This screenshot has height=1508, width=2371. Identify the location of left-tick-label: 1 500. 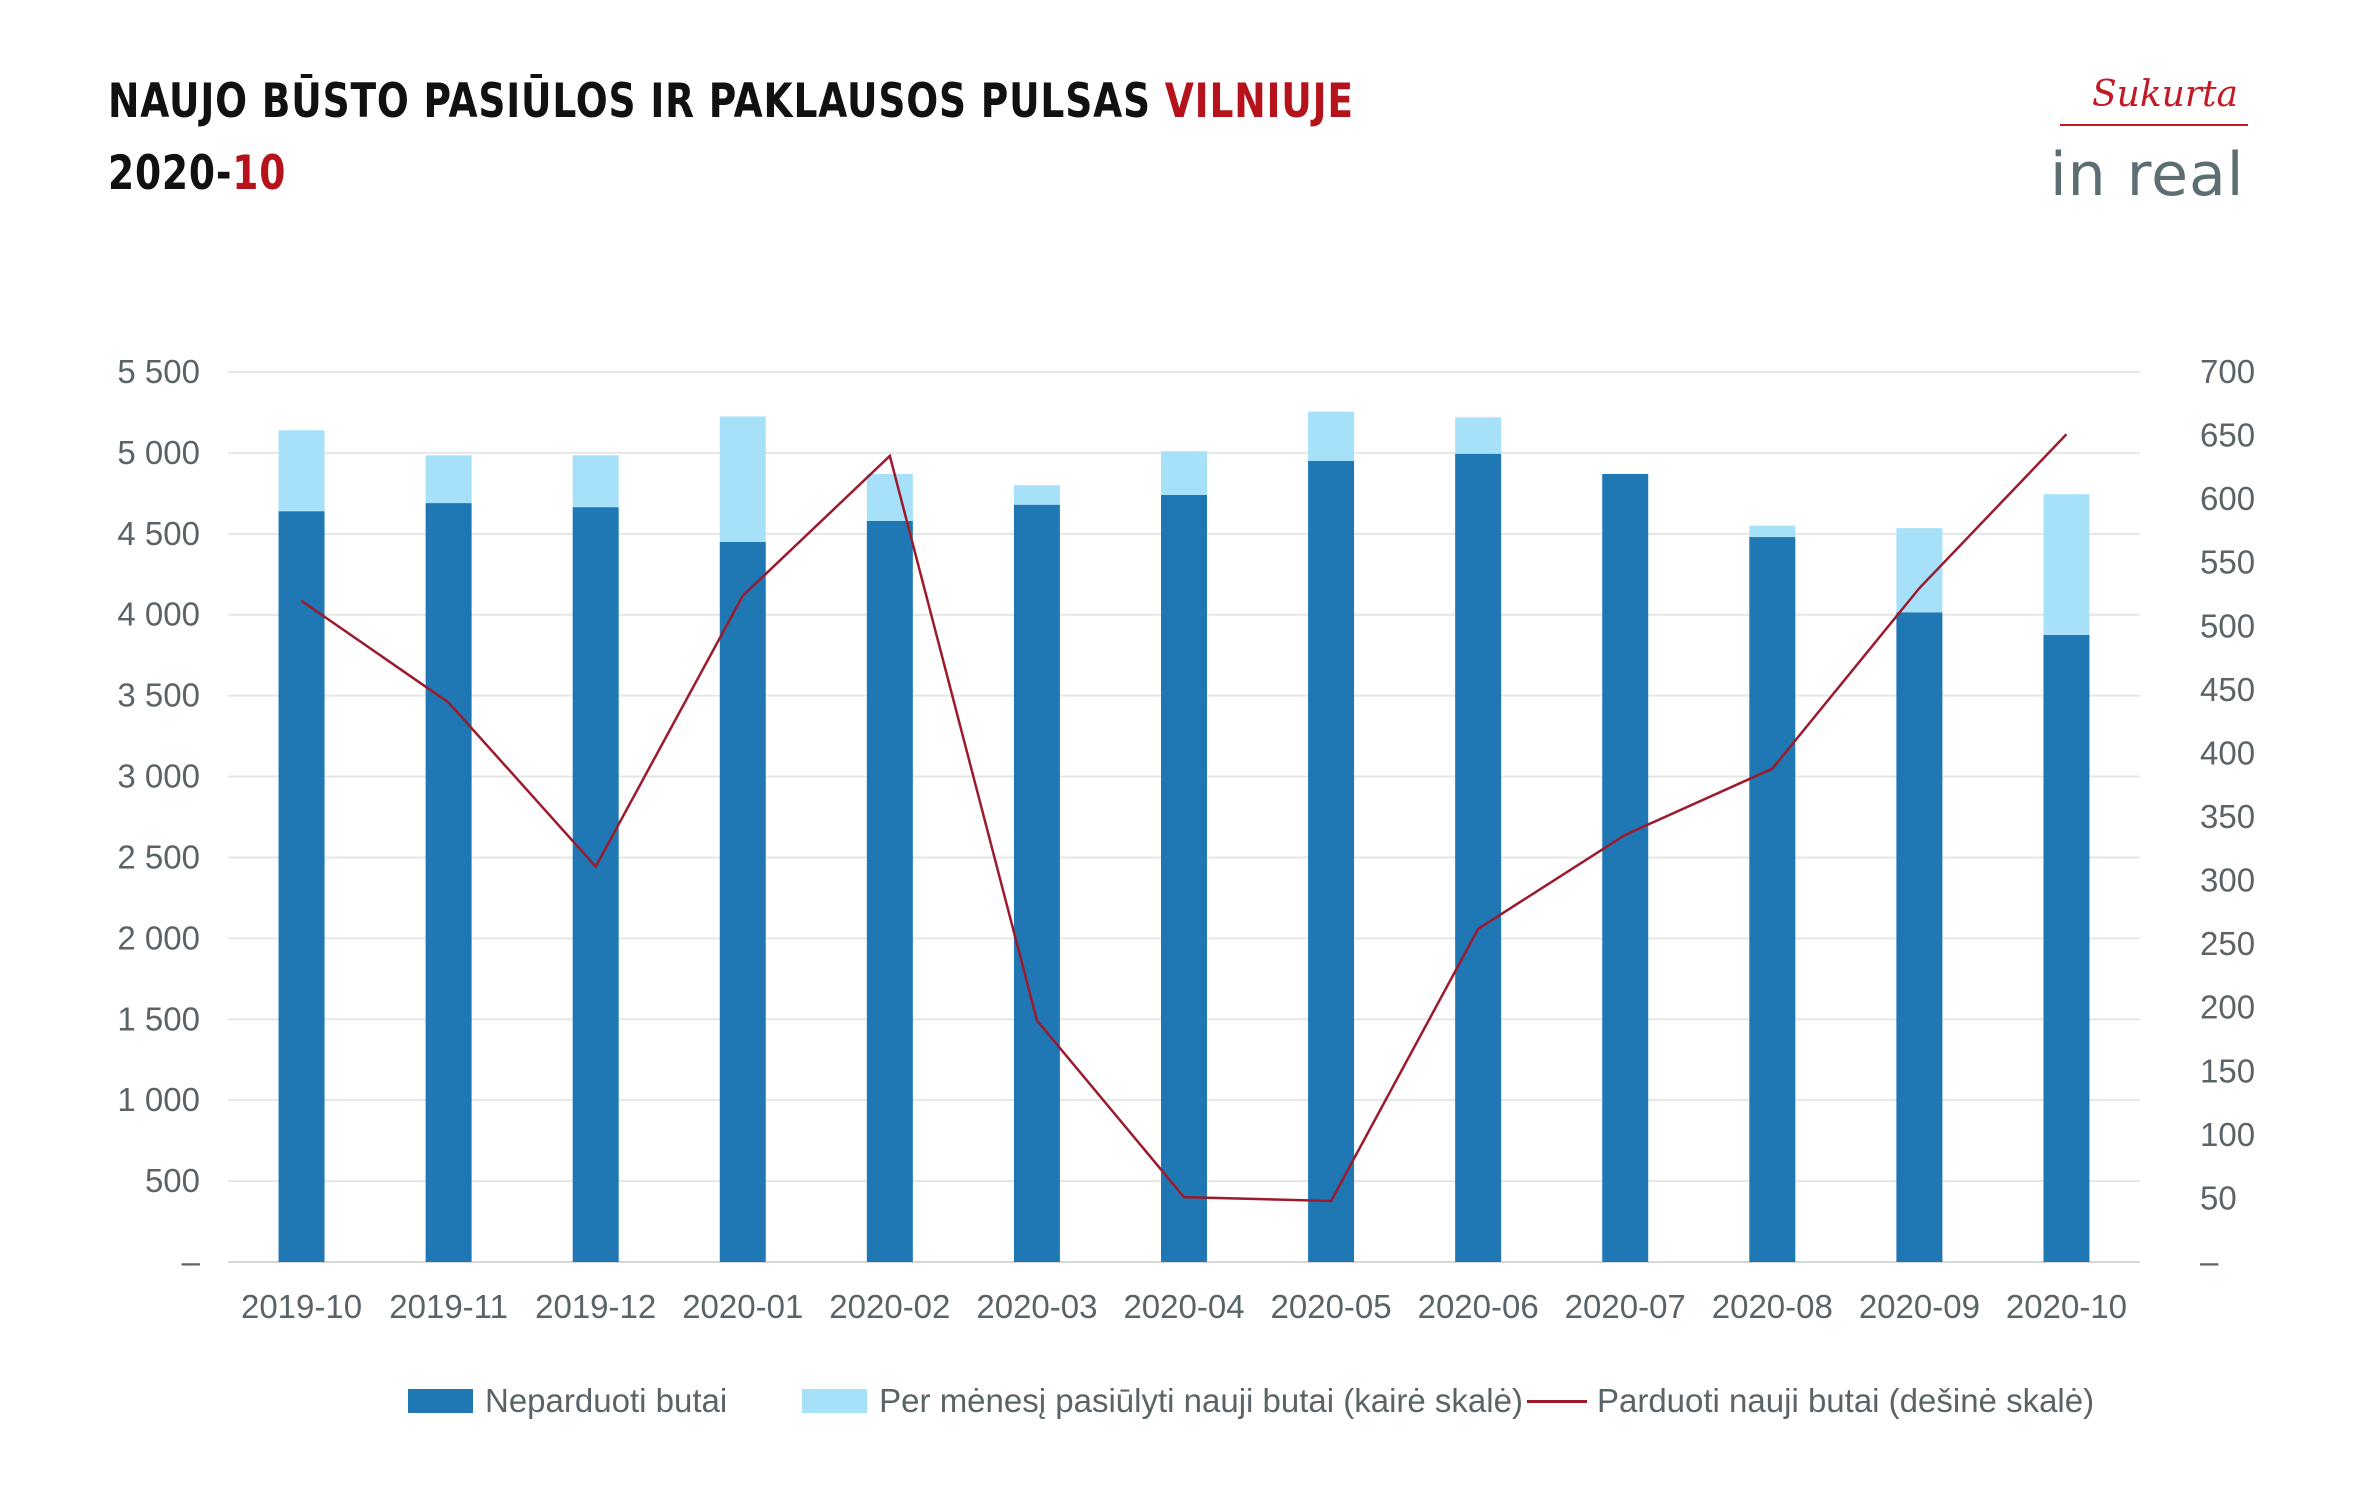
(158, 1018).